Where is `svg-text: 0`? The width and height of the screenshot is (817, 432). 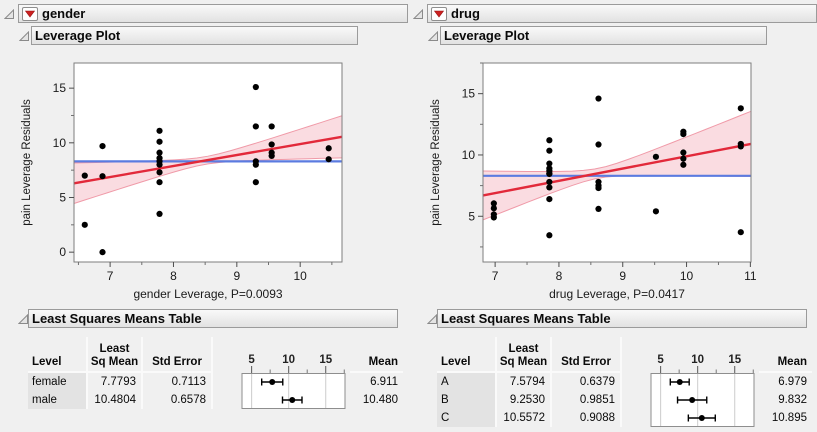 svg-text: 0 is located at coordinates (62, 252).